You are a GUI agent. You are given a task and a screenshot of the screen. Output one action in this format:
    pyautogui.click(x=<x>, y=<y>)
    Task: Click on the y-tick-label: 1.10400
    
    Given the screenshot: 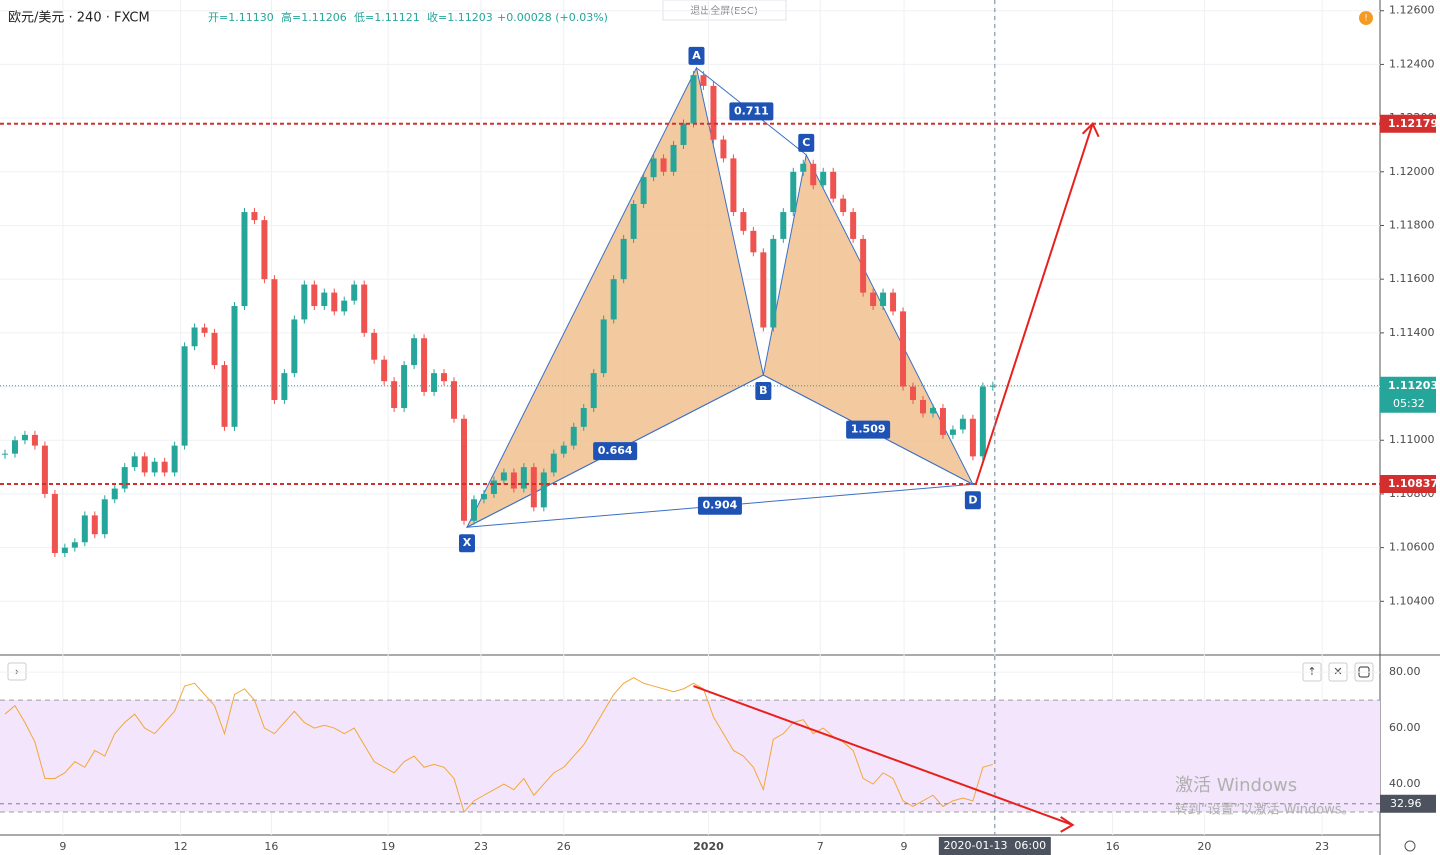 What is the action you would take?
    pyautogui.click(x=1412, y=600)
    